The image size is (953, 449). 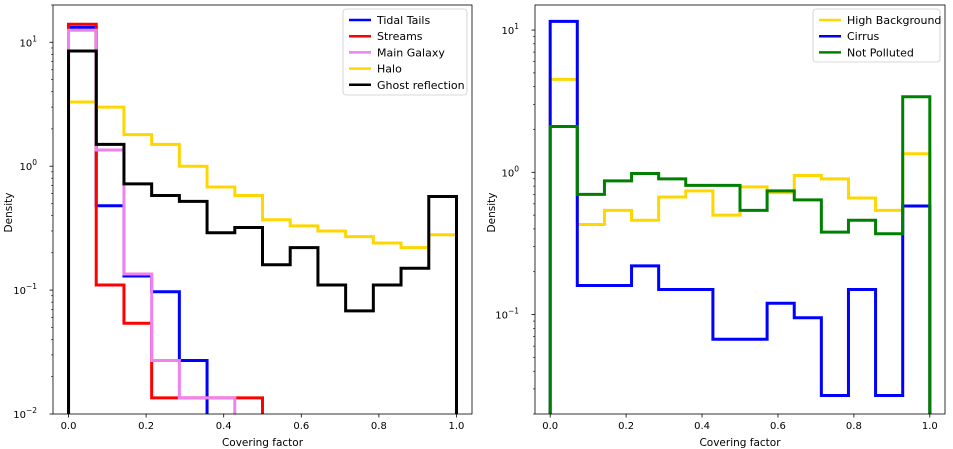 I want to click on legend-label: Halo, so click(x=389, y=69).